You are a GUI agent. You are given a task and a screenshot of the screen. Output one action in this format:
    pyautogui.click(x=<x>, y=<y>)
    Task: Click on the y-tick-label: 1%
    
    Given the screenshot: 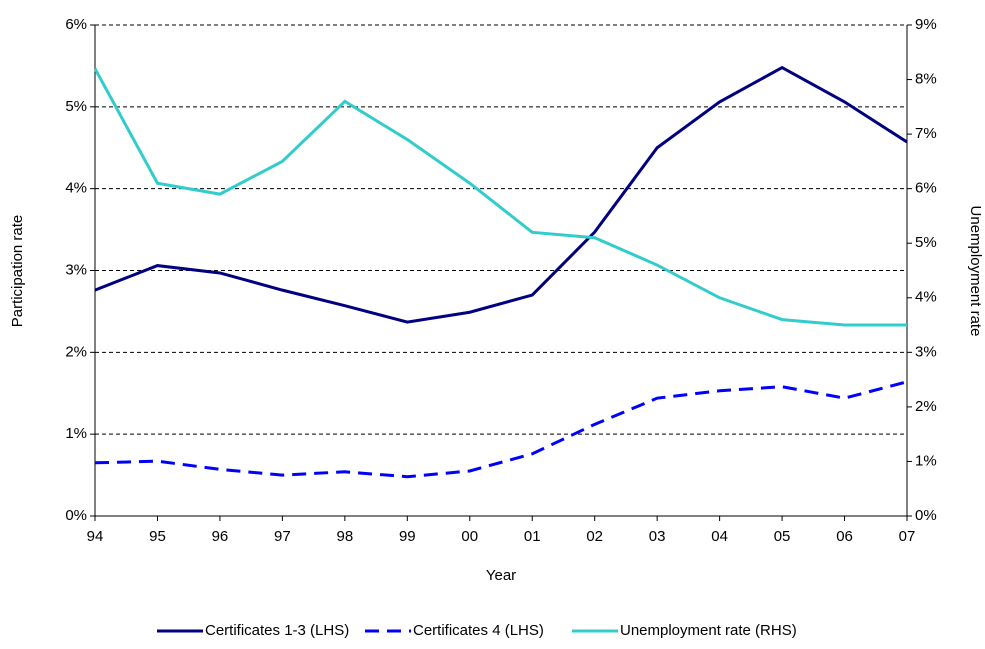 What is the action you would take?
    pyautogui.click(x=76, y=433)
    